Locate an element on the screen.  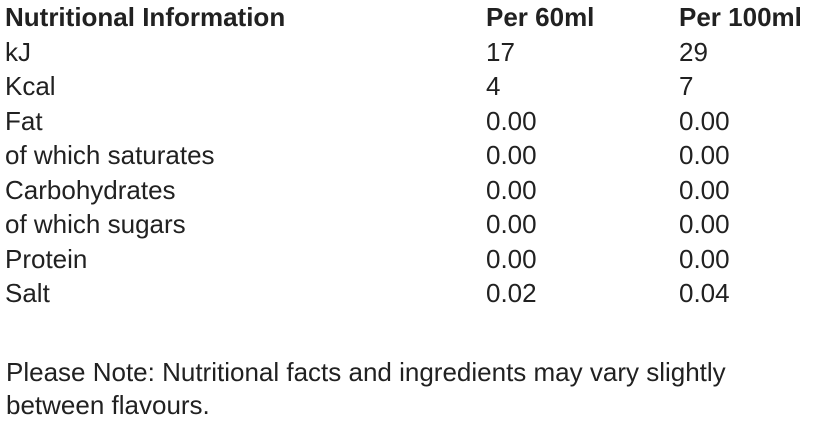
column-header-nutritional-information: Nutritional Information is located at coordinates (145, 17).